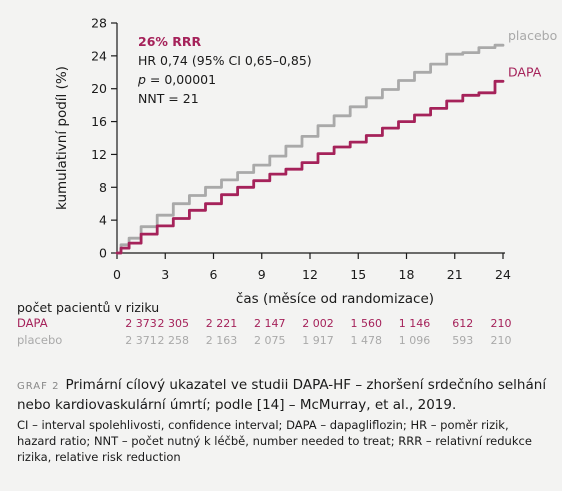  What do you see at coordinates (262, 274) in the screenshot?
I see `x-tick-label: 9` at bounding box center [262, 274].